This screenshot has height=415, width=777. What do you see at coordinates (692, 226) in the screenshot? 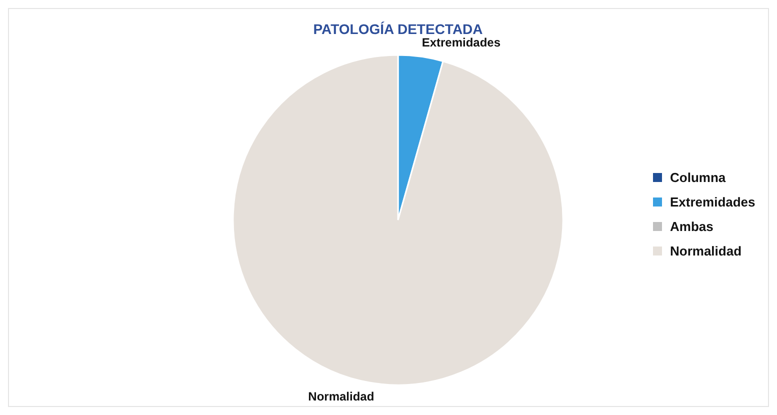
I see `legend-label: Ambas` at bounding box center [692, 226].